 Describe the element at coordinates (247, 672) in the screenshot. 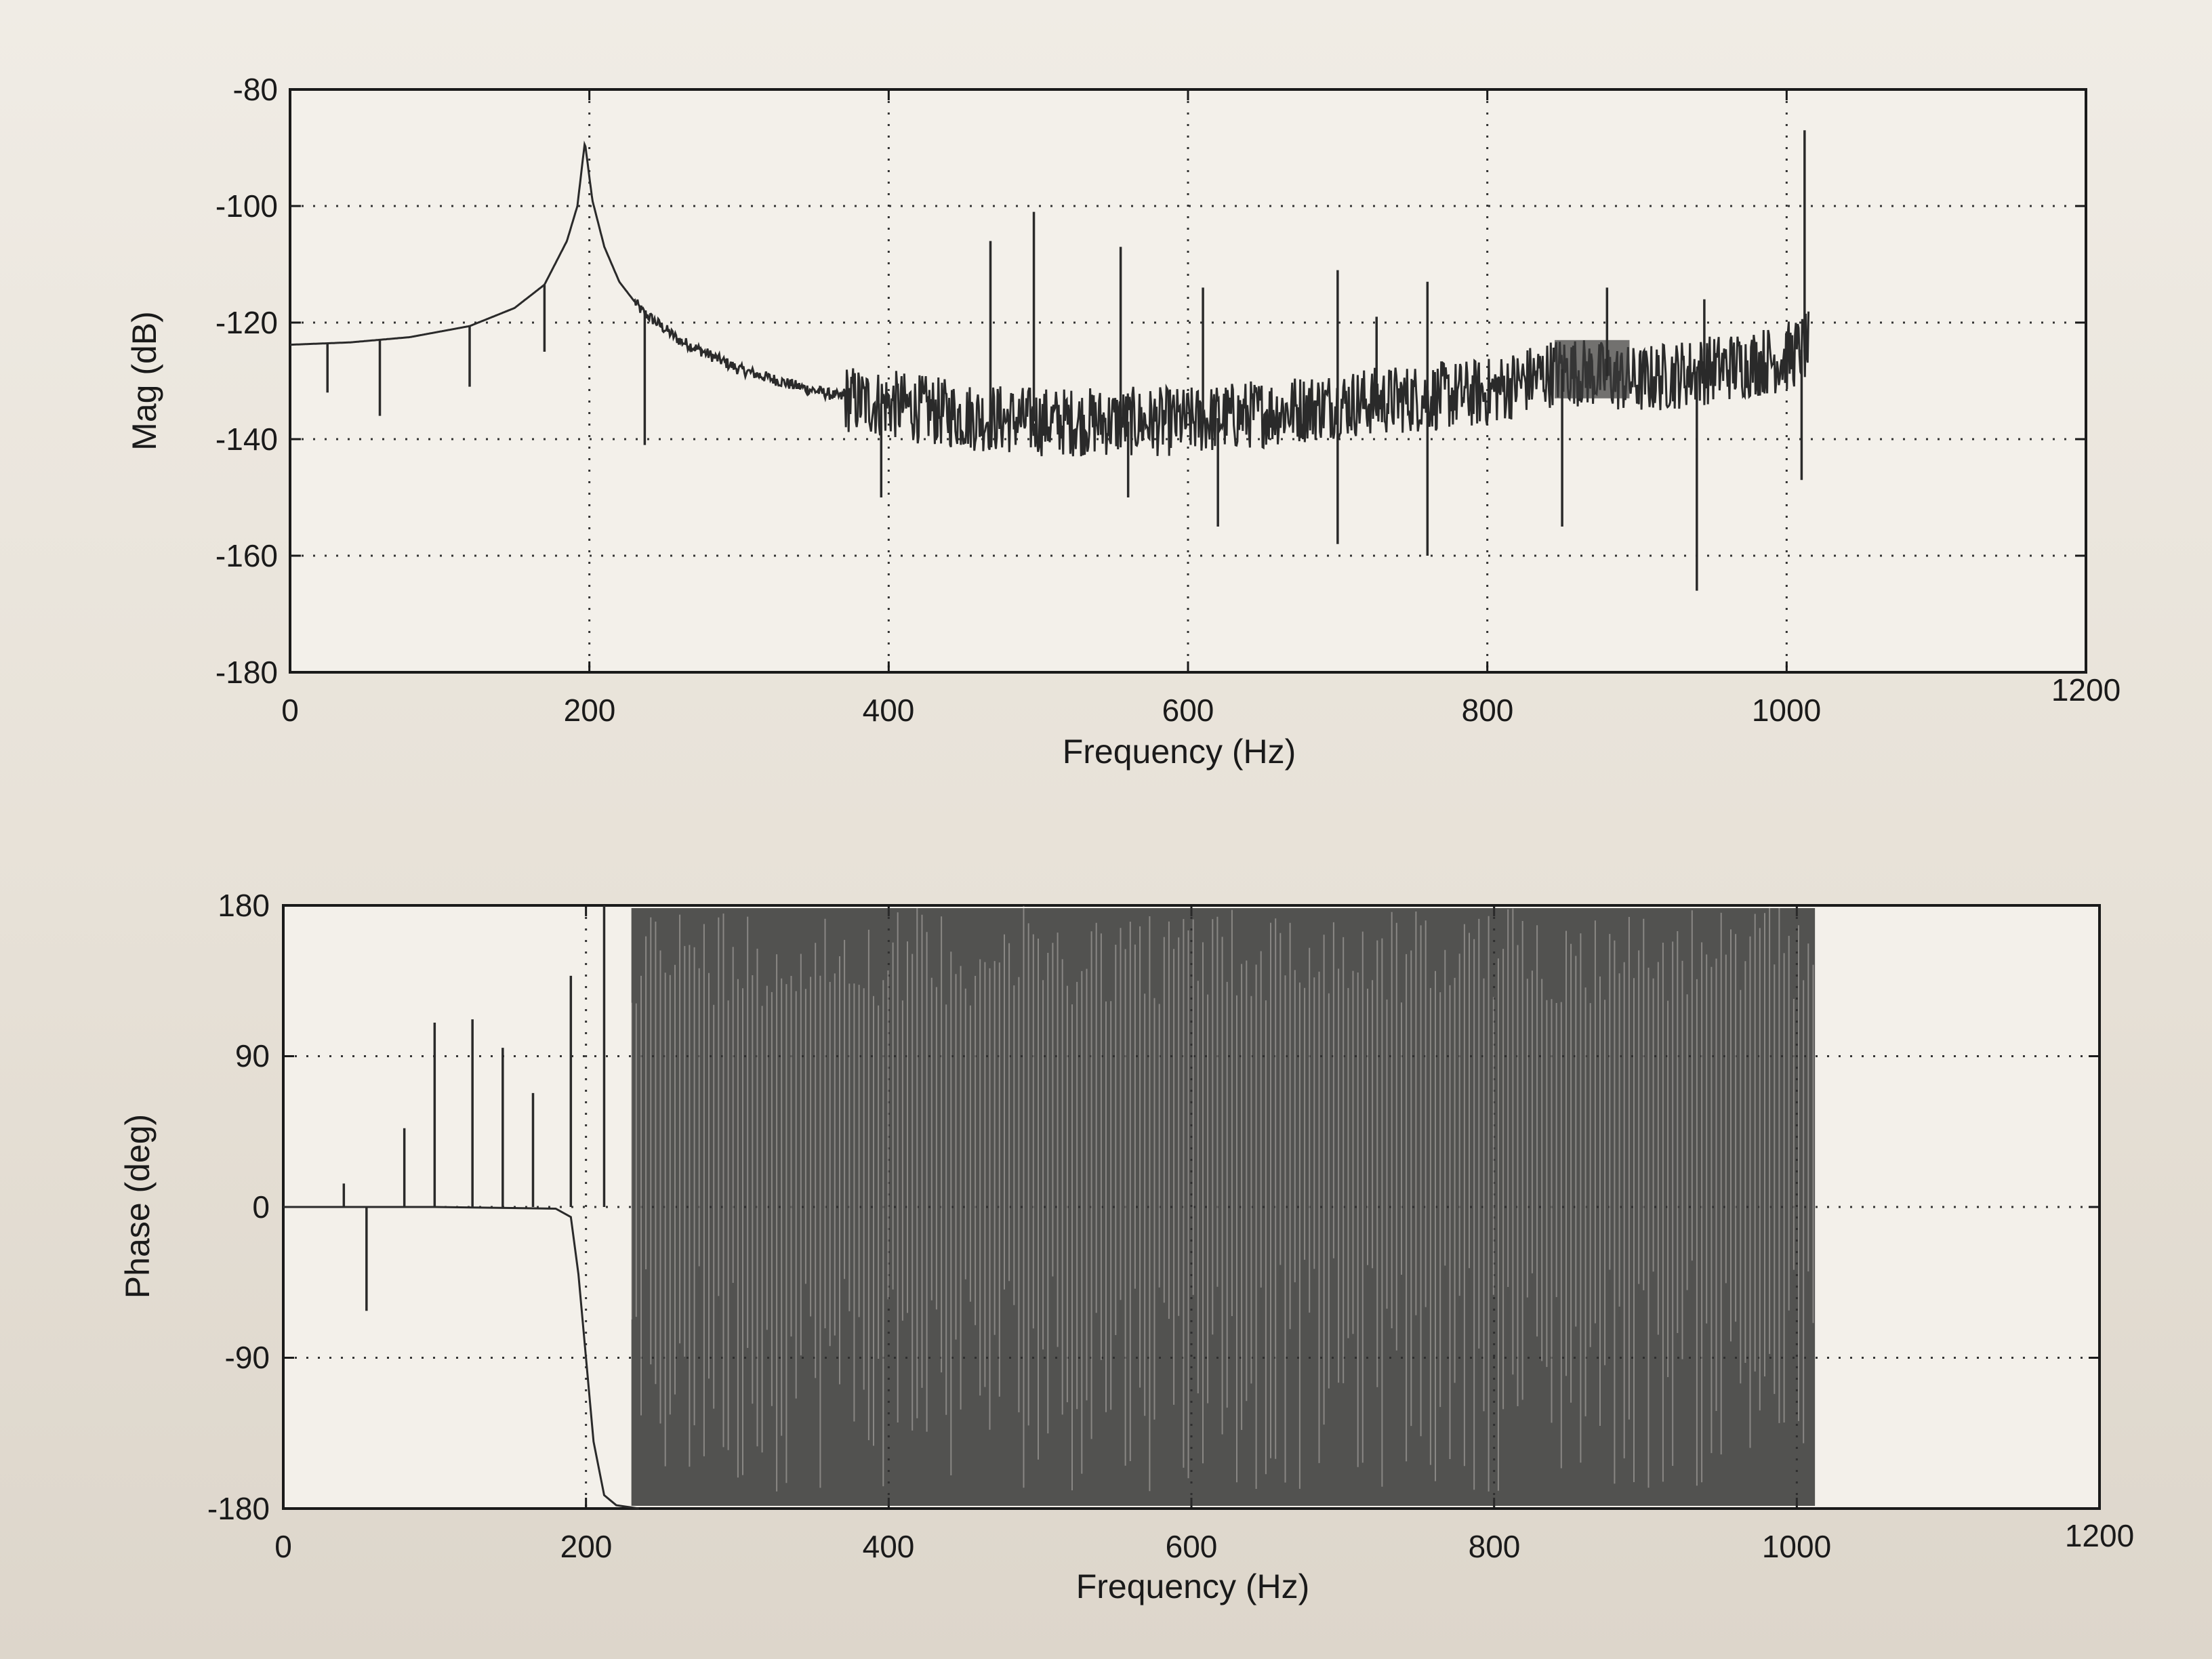

I see `mag-y-tick-label: -180` at that location.